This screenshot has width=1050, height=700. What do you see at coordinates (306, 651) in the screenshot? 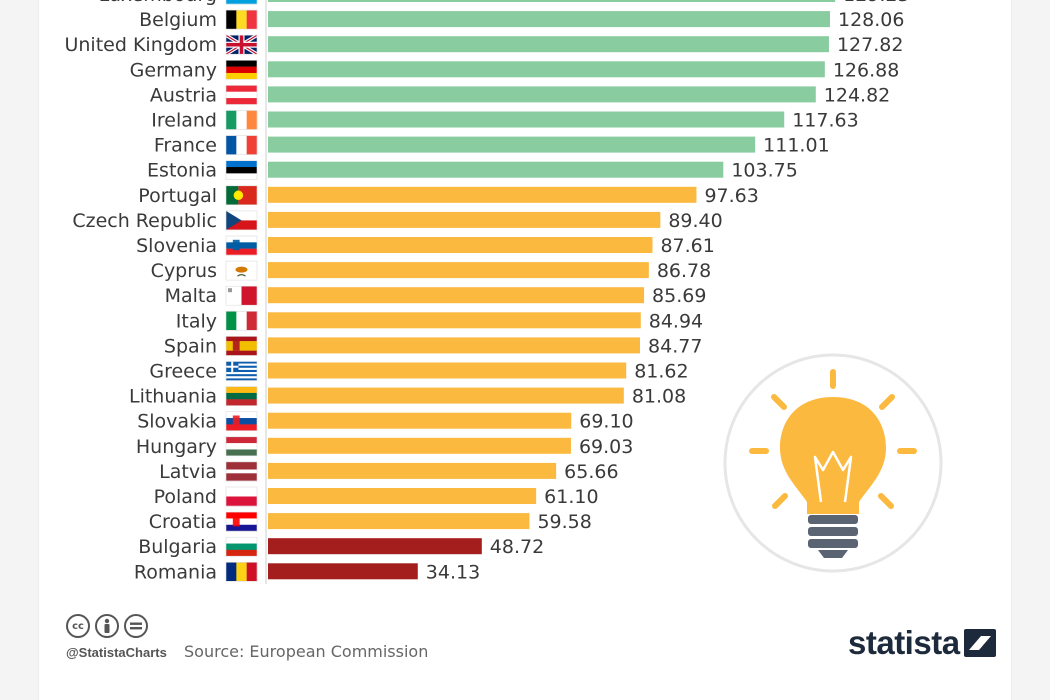
I see `source-note: Source: European Commission` at bounding box center [306, 651].